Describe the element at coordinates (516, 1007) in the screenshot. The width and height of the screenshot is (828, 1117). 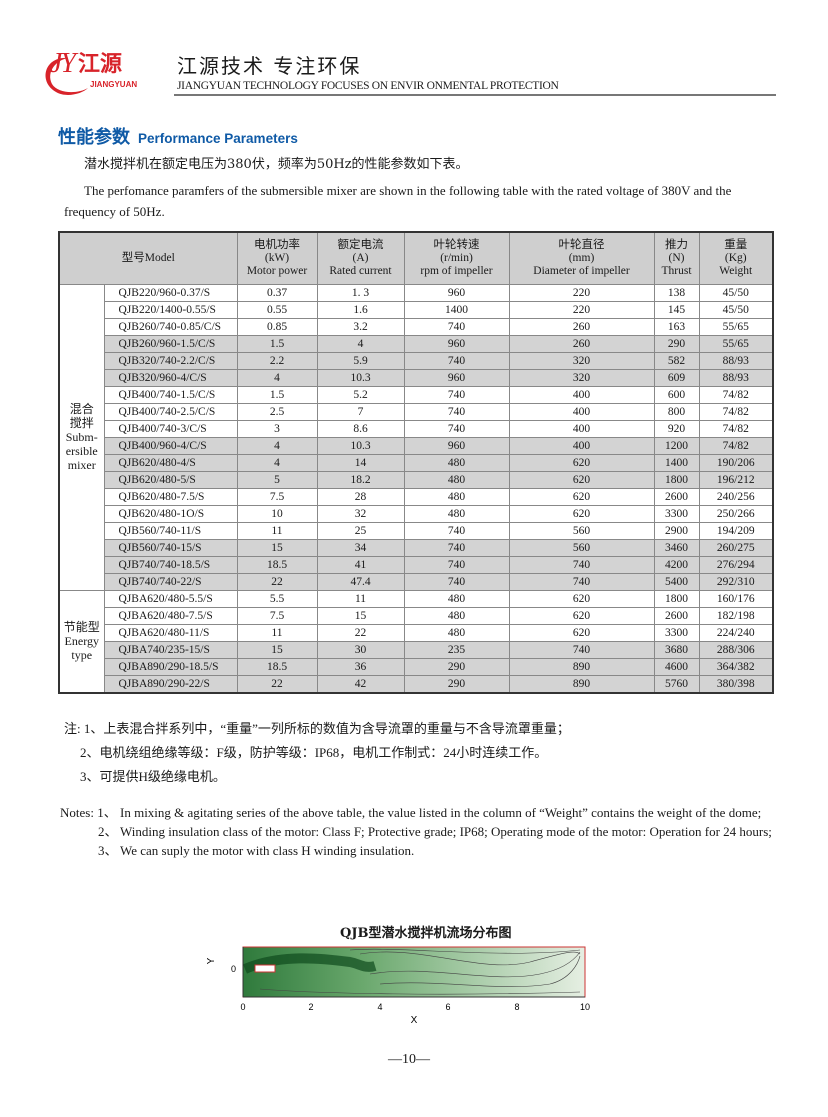
I see `x-tick: 8` at that location.